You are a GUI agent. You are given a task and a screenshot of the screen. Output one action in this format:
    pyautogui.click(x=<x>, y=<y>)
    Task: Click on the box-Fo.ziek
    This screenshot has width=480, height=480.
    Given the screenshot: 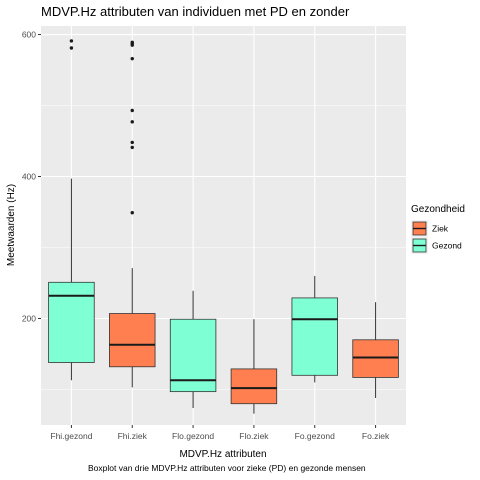 What is the action you would take?
    pyautogui.click(x=375, y=350)
    